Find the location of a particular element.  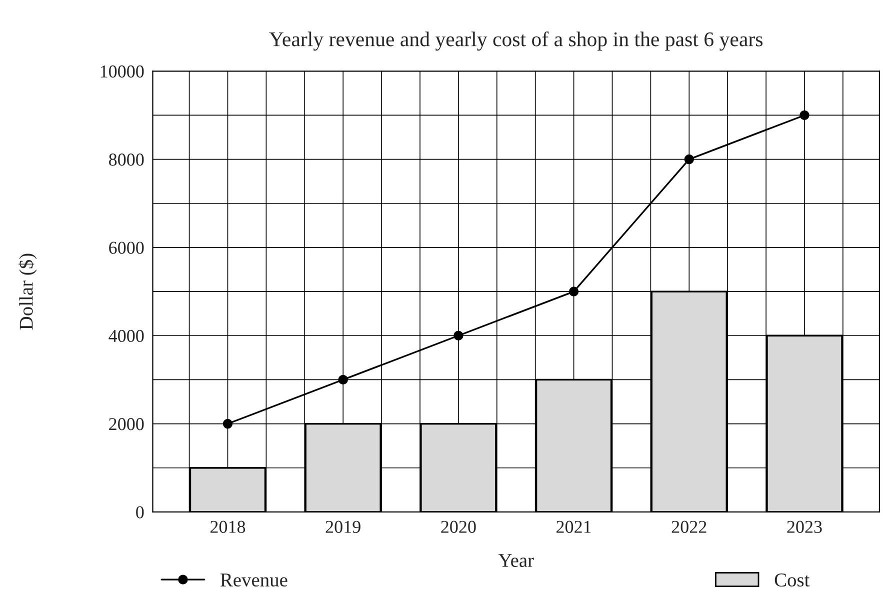

legend-label: Cost is located at coordinates (792, 580).